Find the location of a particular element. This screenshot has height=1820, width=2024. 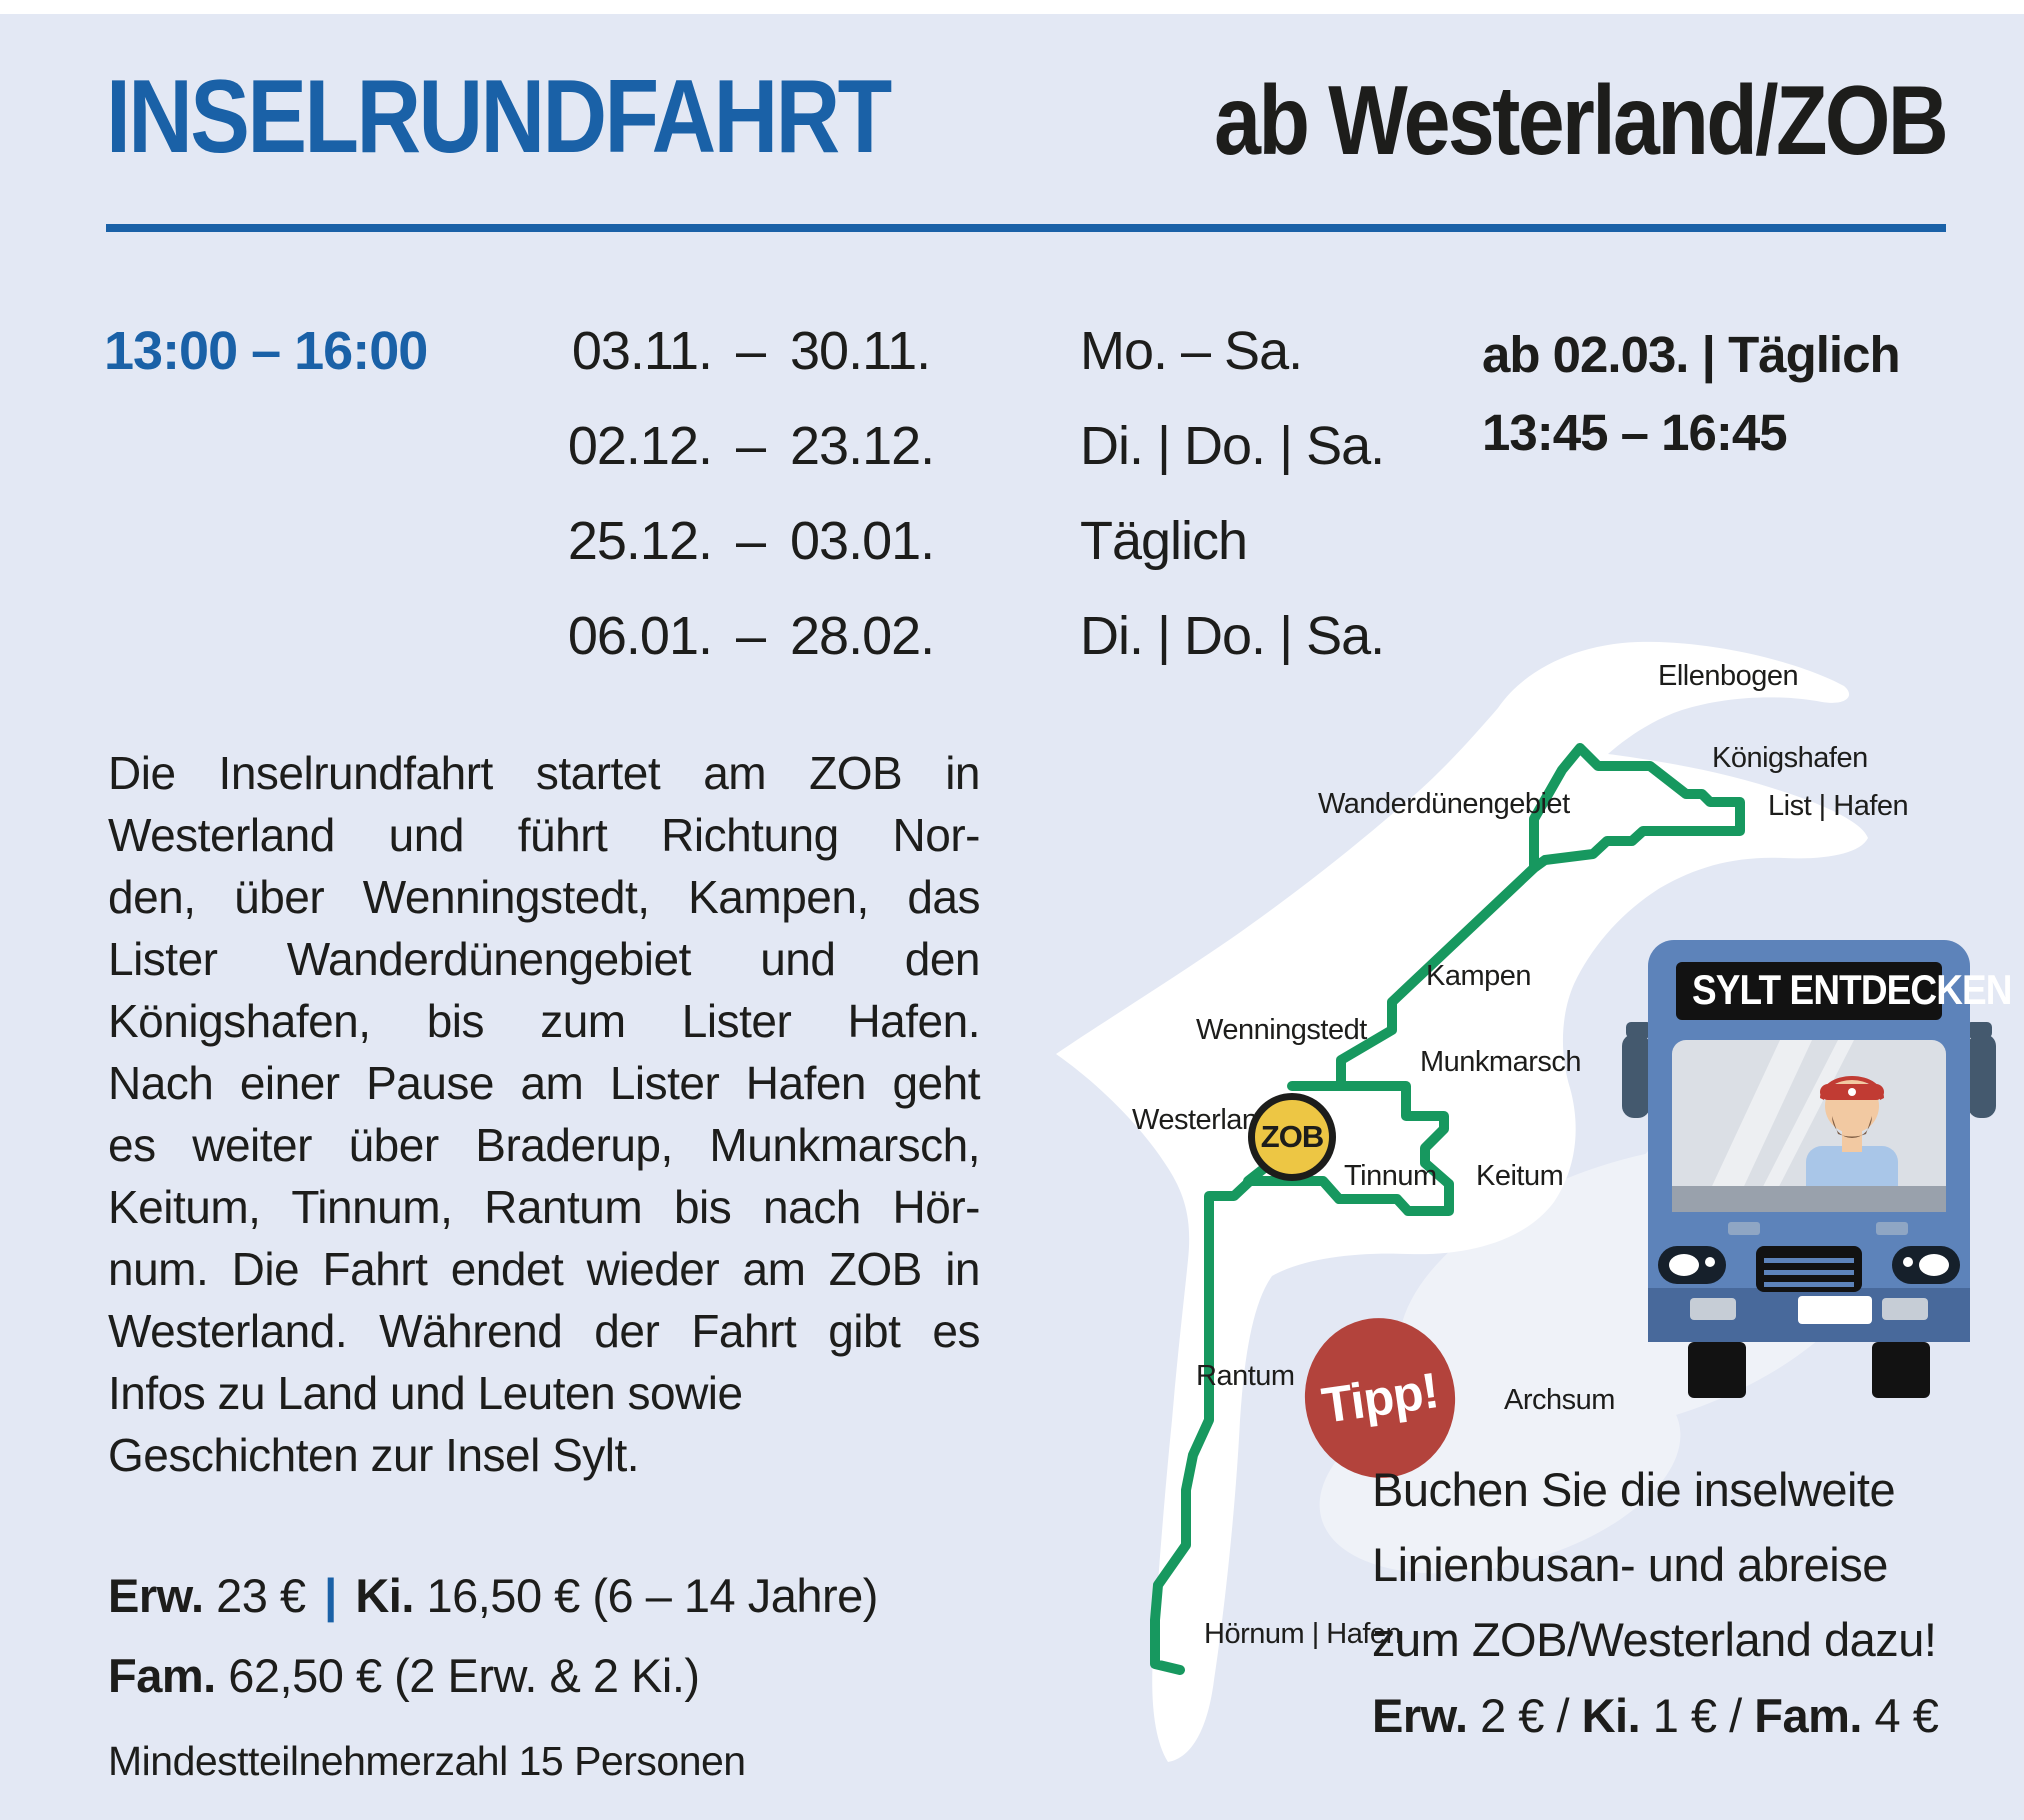

description-line: Lister Wanderdünengebiet und den is located at coordinates (544, 959).